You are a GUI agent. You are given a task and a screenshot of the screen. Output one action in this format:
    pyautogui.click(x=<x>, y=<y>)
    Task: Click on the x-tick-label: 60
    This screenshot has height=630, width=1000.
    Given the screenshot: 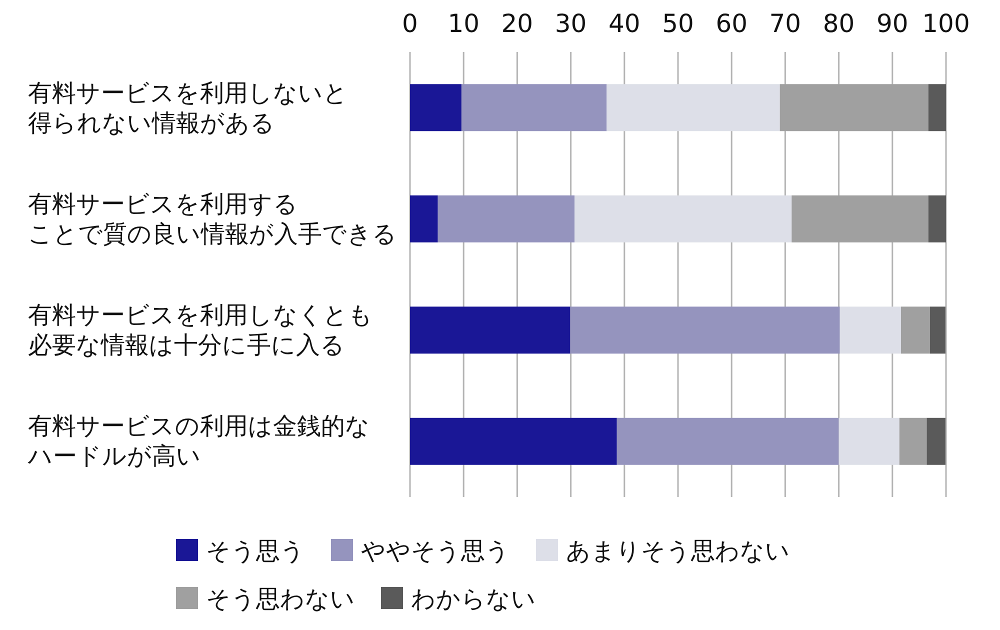 What is the action you would take?
    pyautogui.click(x=732, y=23)
    